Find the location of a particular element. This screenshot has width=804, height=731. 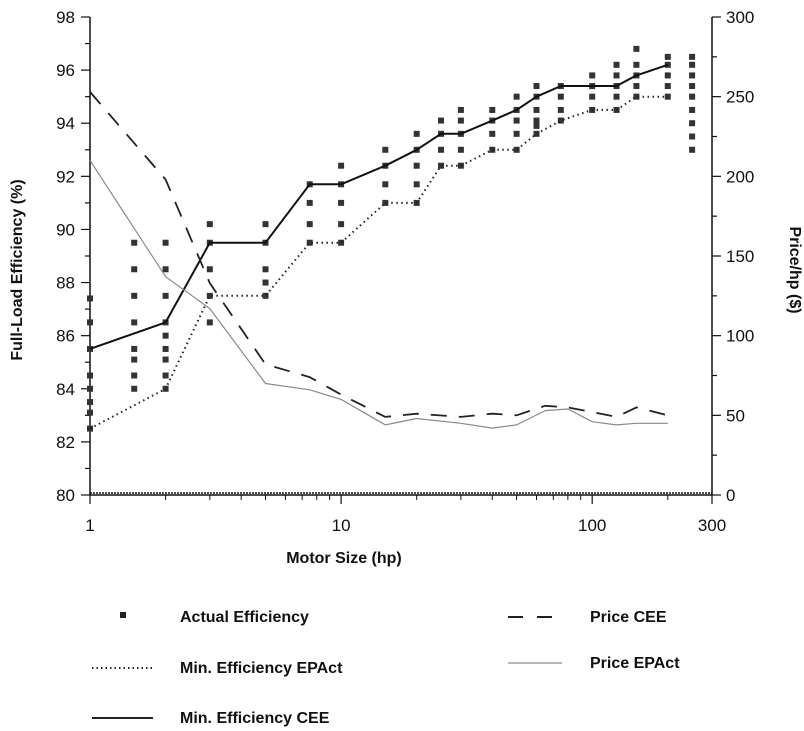

y2-tick-label: 200 is located at coordinates (740, 176).